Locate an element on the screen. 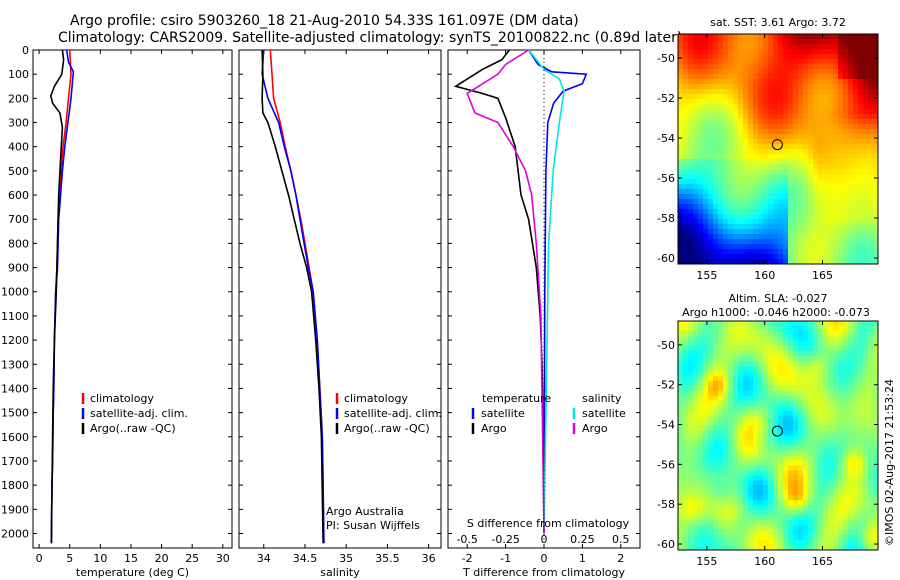 The width and height of the screenshot is (900, 580). sst-map-y-tick-label: -54 is located at coordinates (666, 138).